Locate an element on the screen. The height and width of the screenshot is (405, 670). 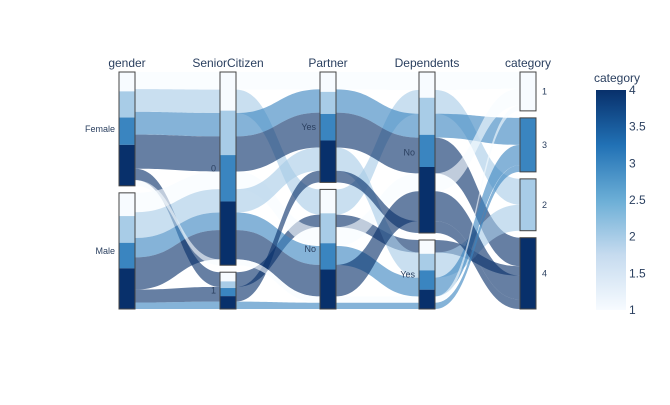
colorbar-tick-label: 1 is located at coordinates (632, 310).